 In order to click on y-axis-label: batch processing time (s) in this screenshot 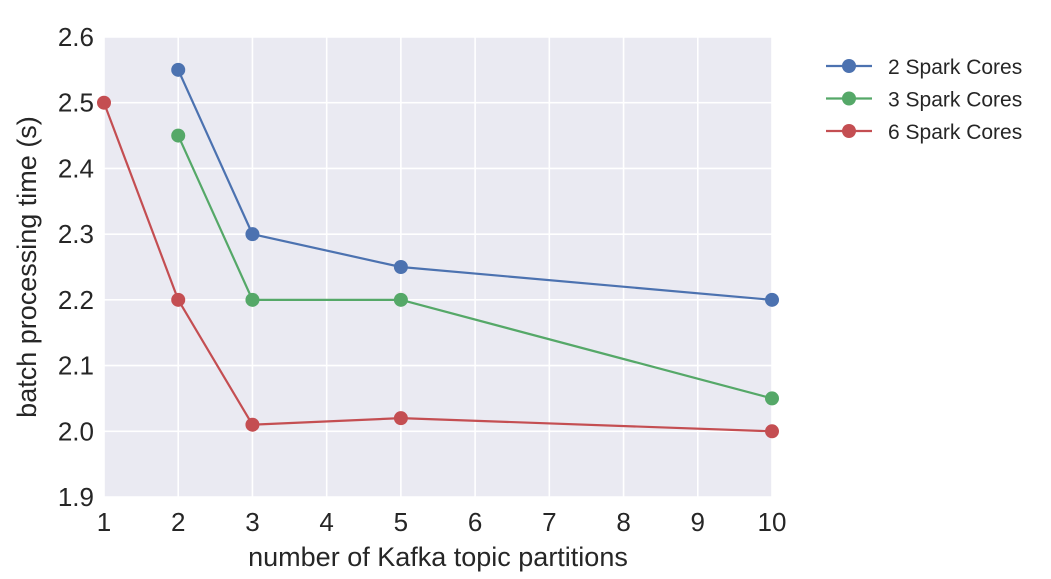, I will do `click(27, 267)`.